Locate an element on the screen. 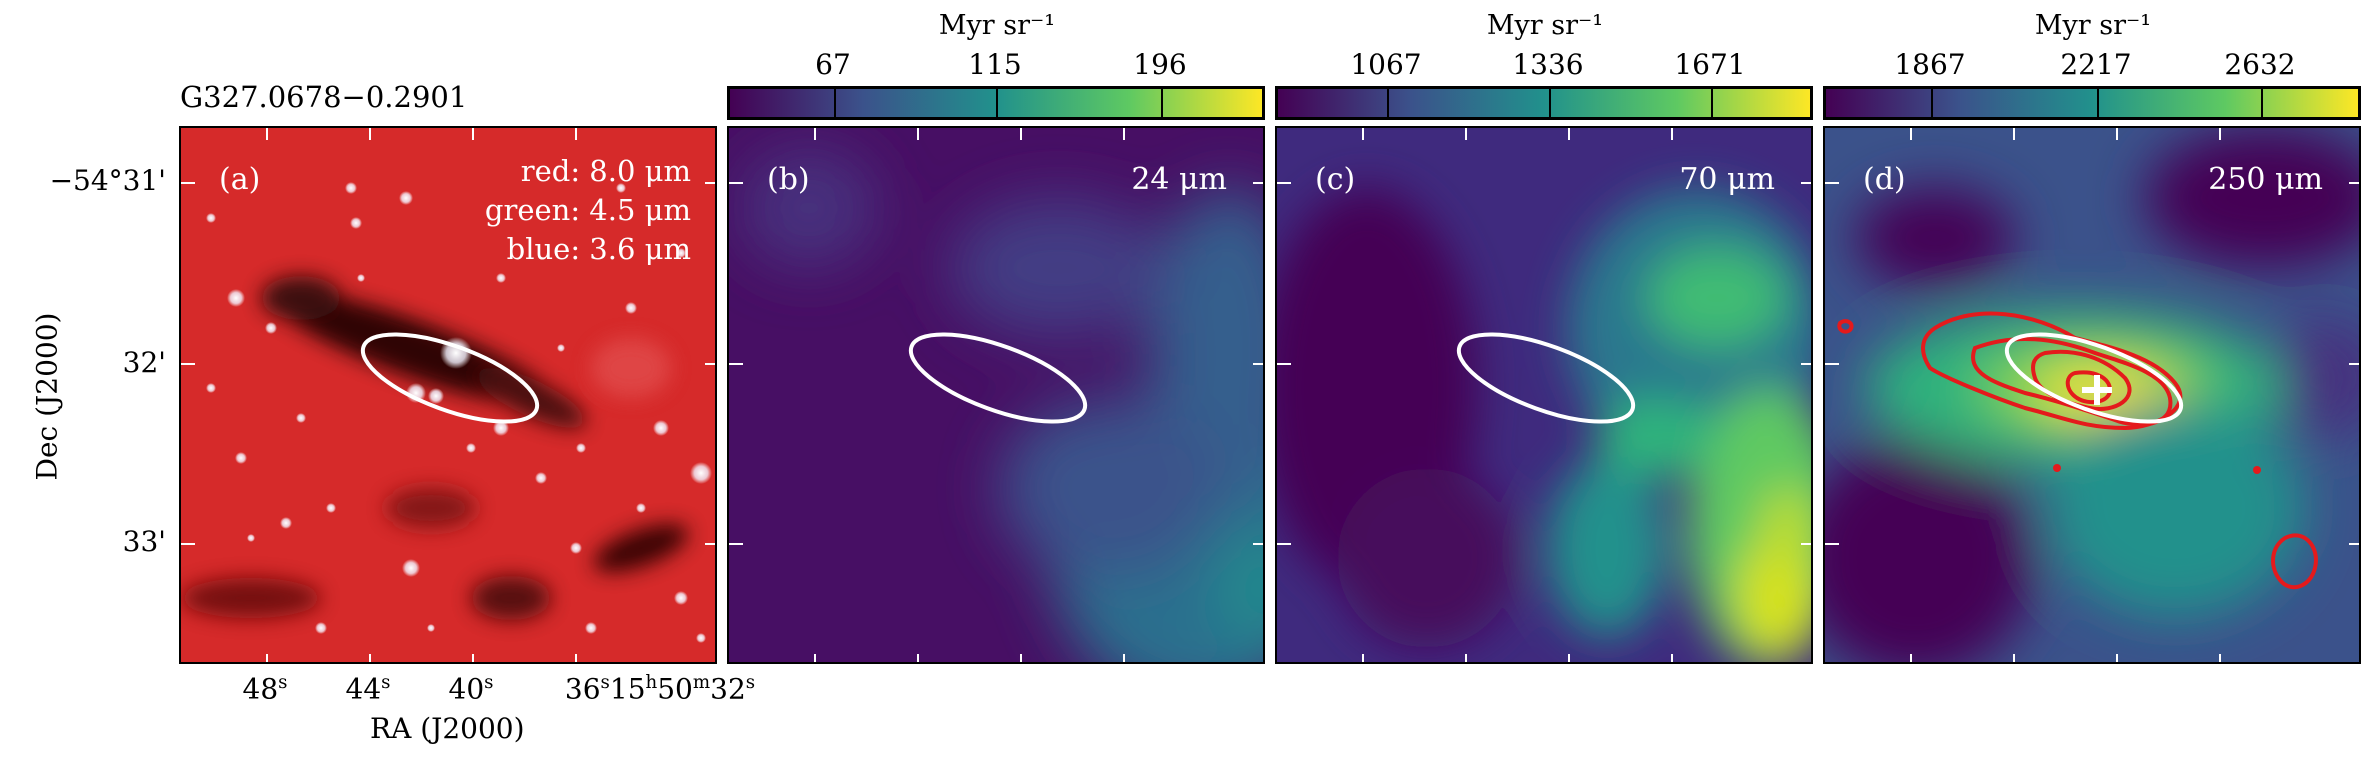 This screenshot has width=2379, height=762. legend-red: red: 8.0 μm is located at coordinates (605, 171).